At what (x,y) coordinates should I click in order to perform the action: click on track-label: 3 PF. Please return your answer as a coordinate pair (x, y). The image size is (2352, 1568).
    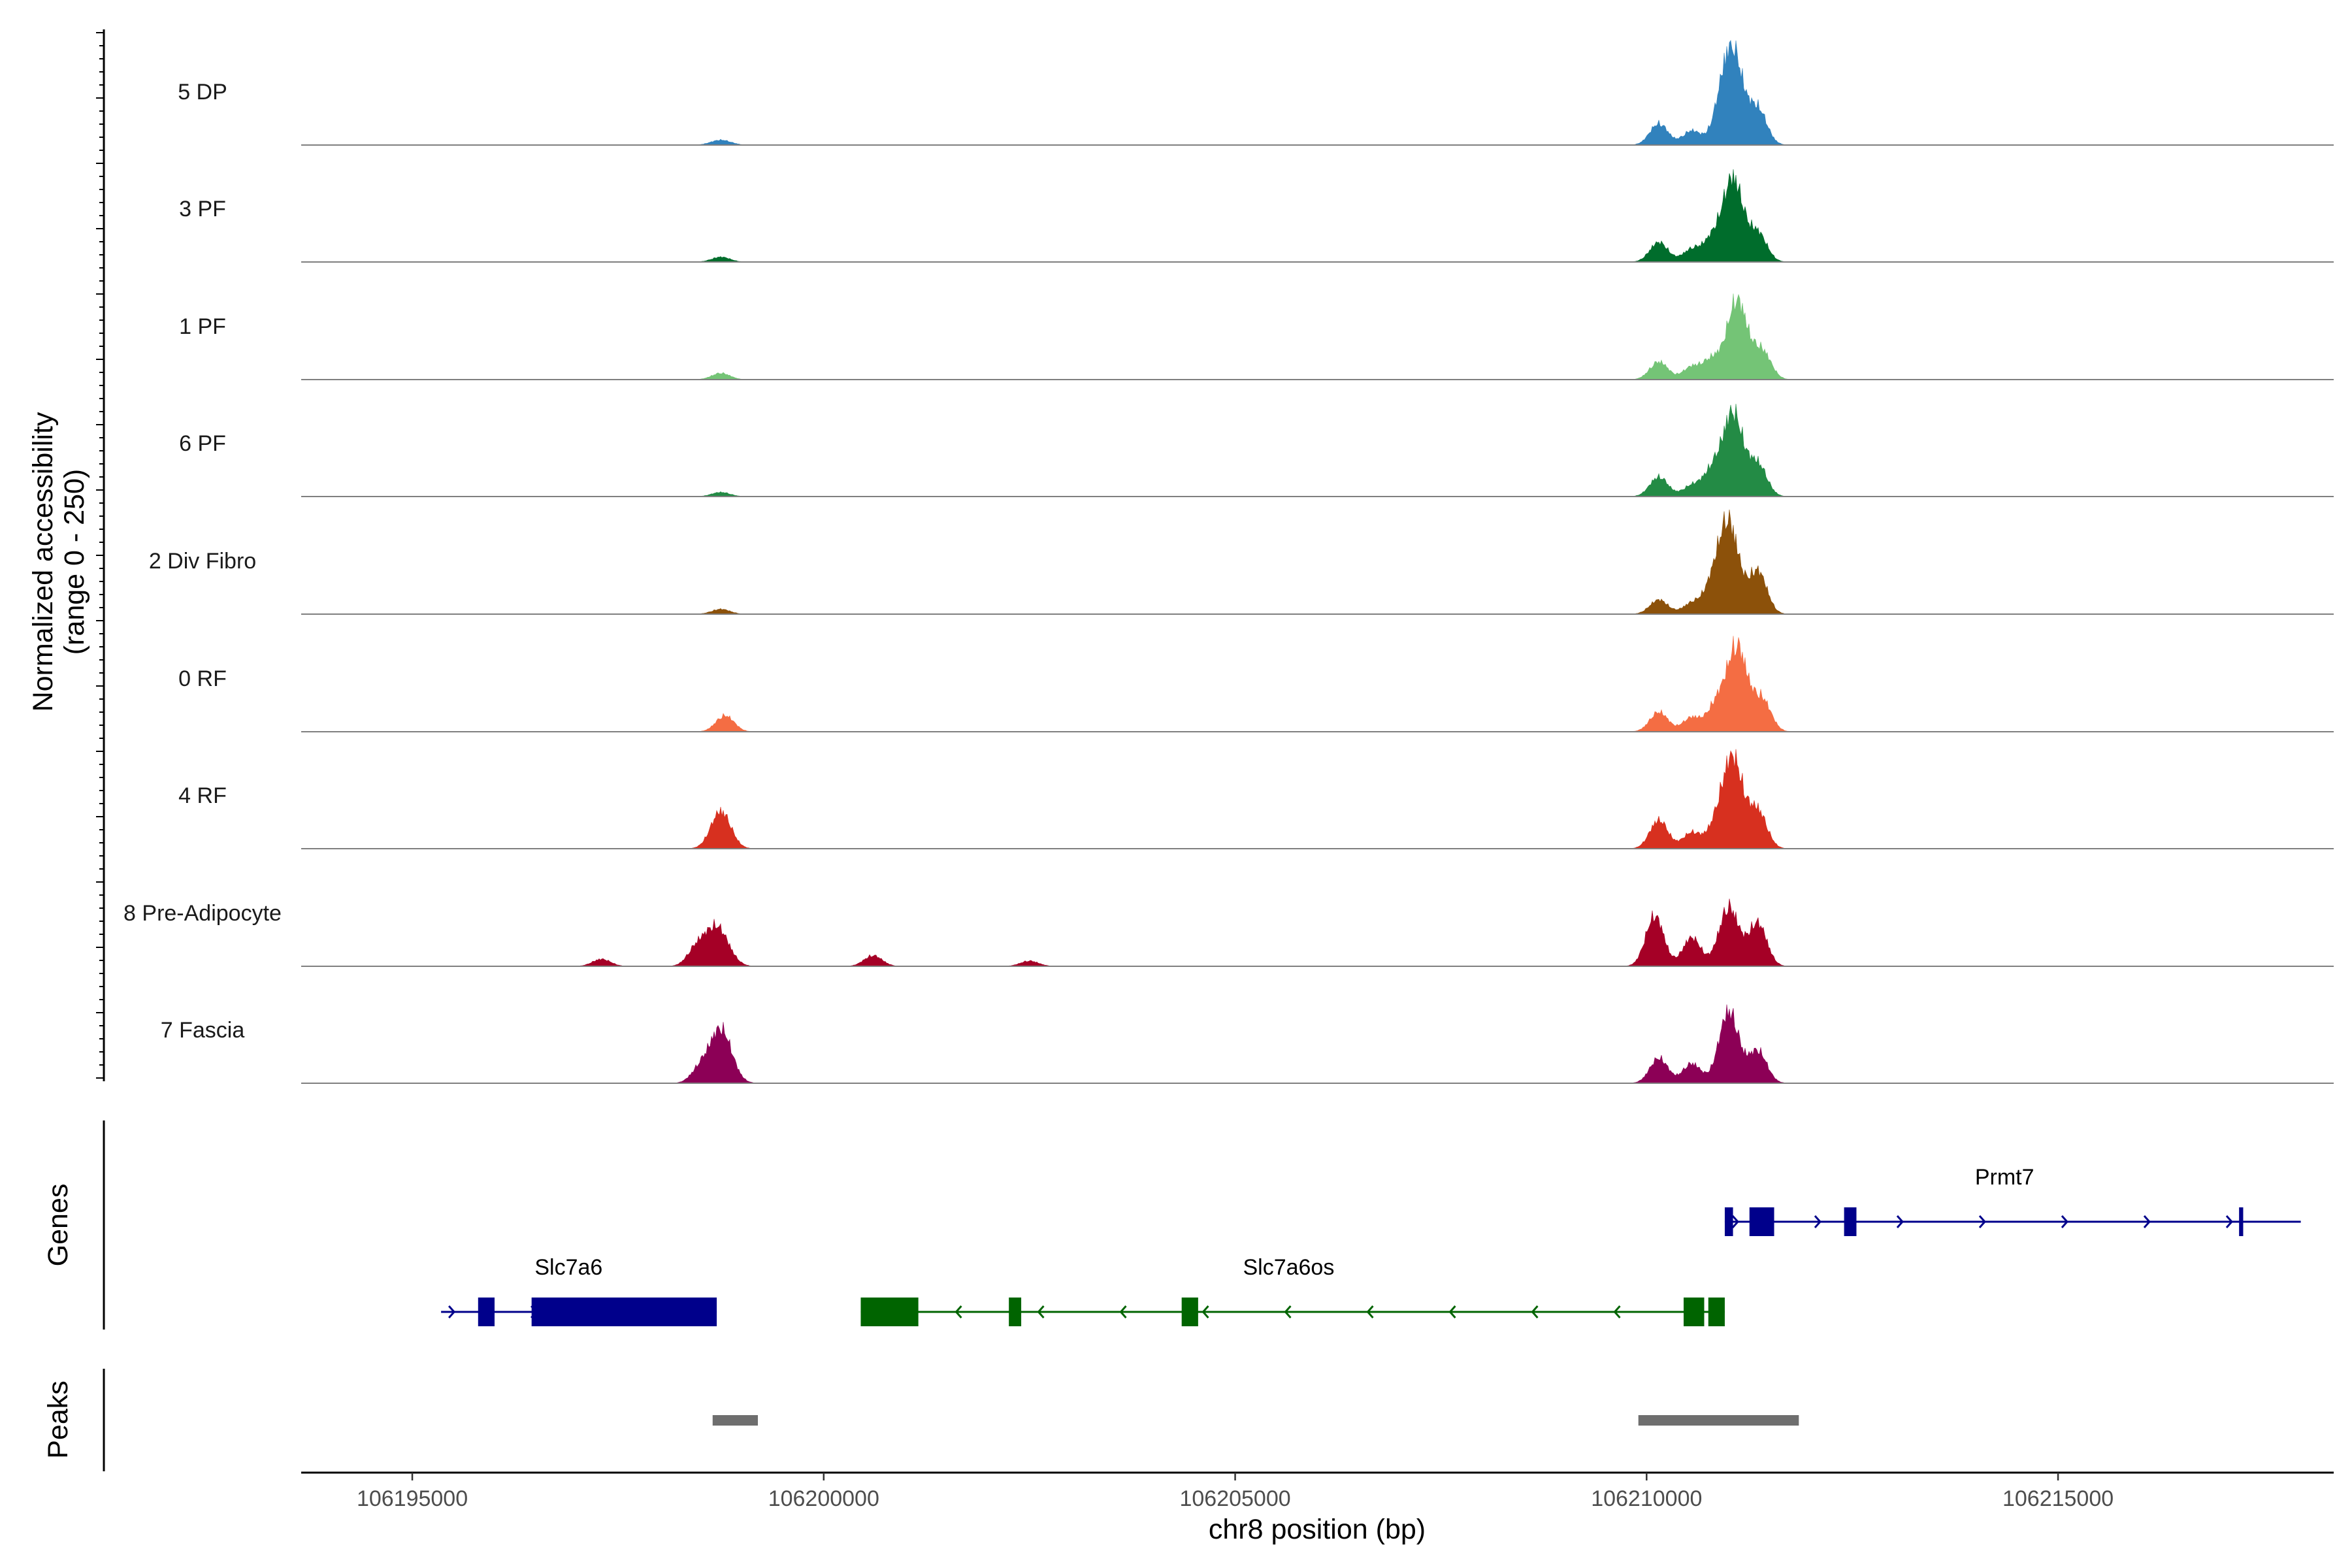
    Looking at the image, I should click on (202, 209).